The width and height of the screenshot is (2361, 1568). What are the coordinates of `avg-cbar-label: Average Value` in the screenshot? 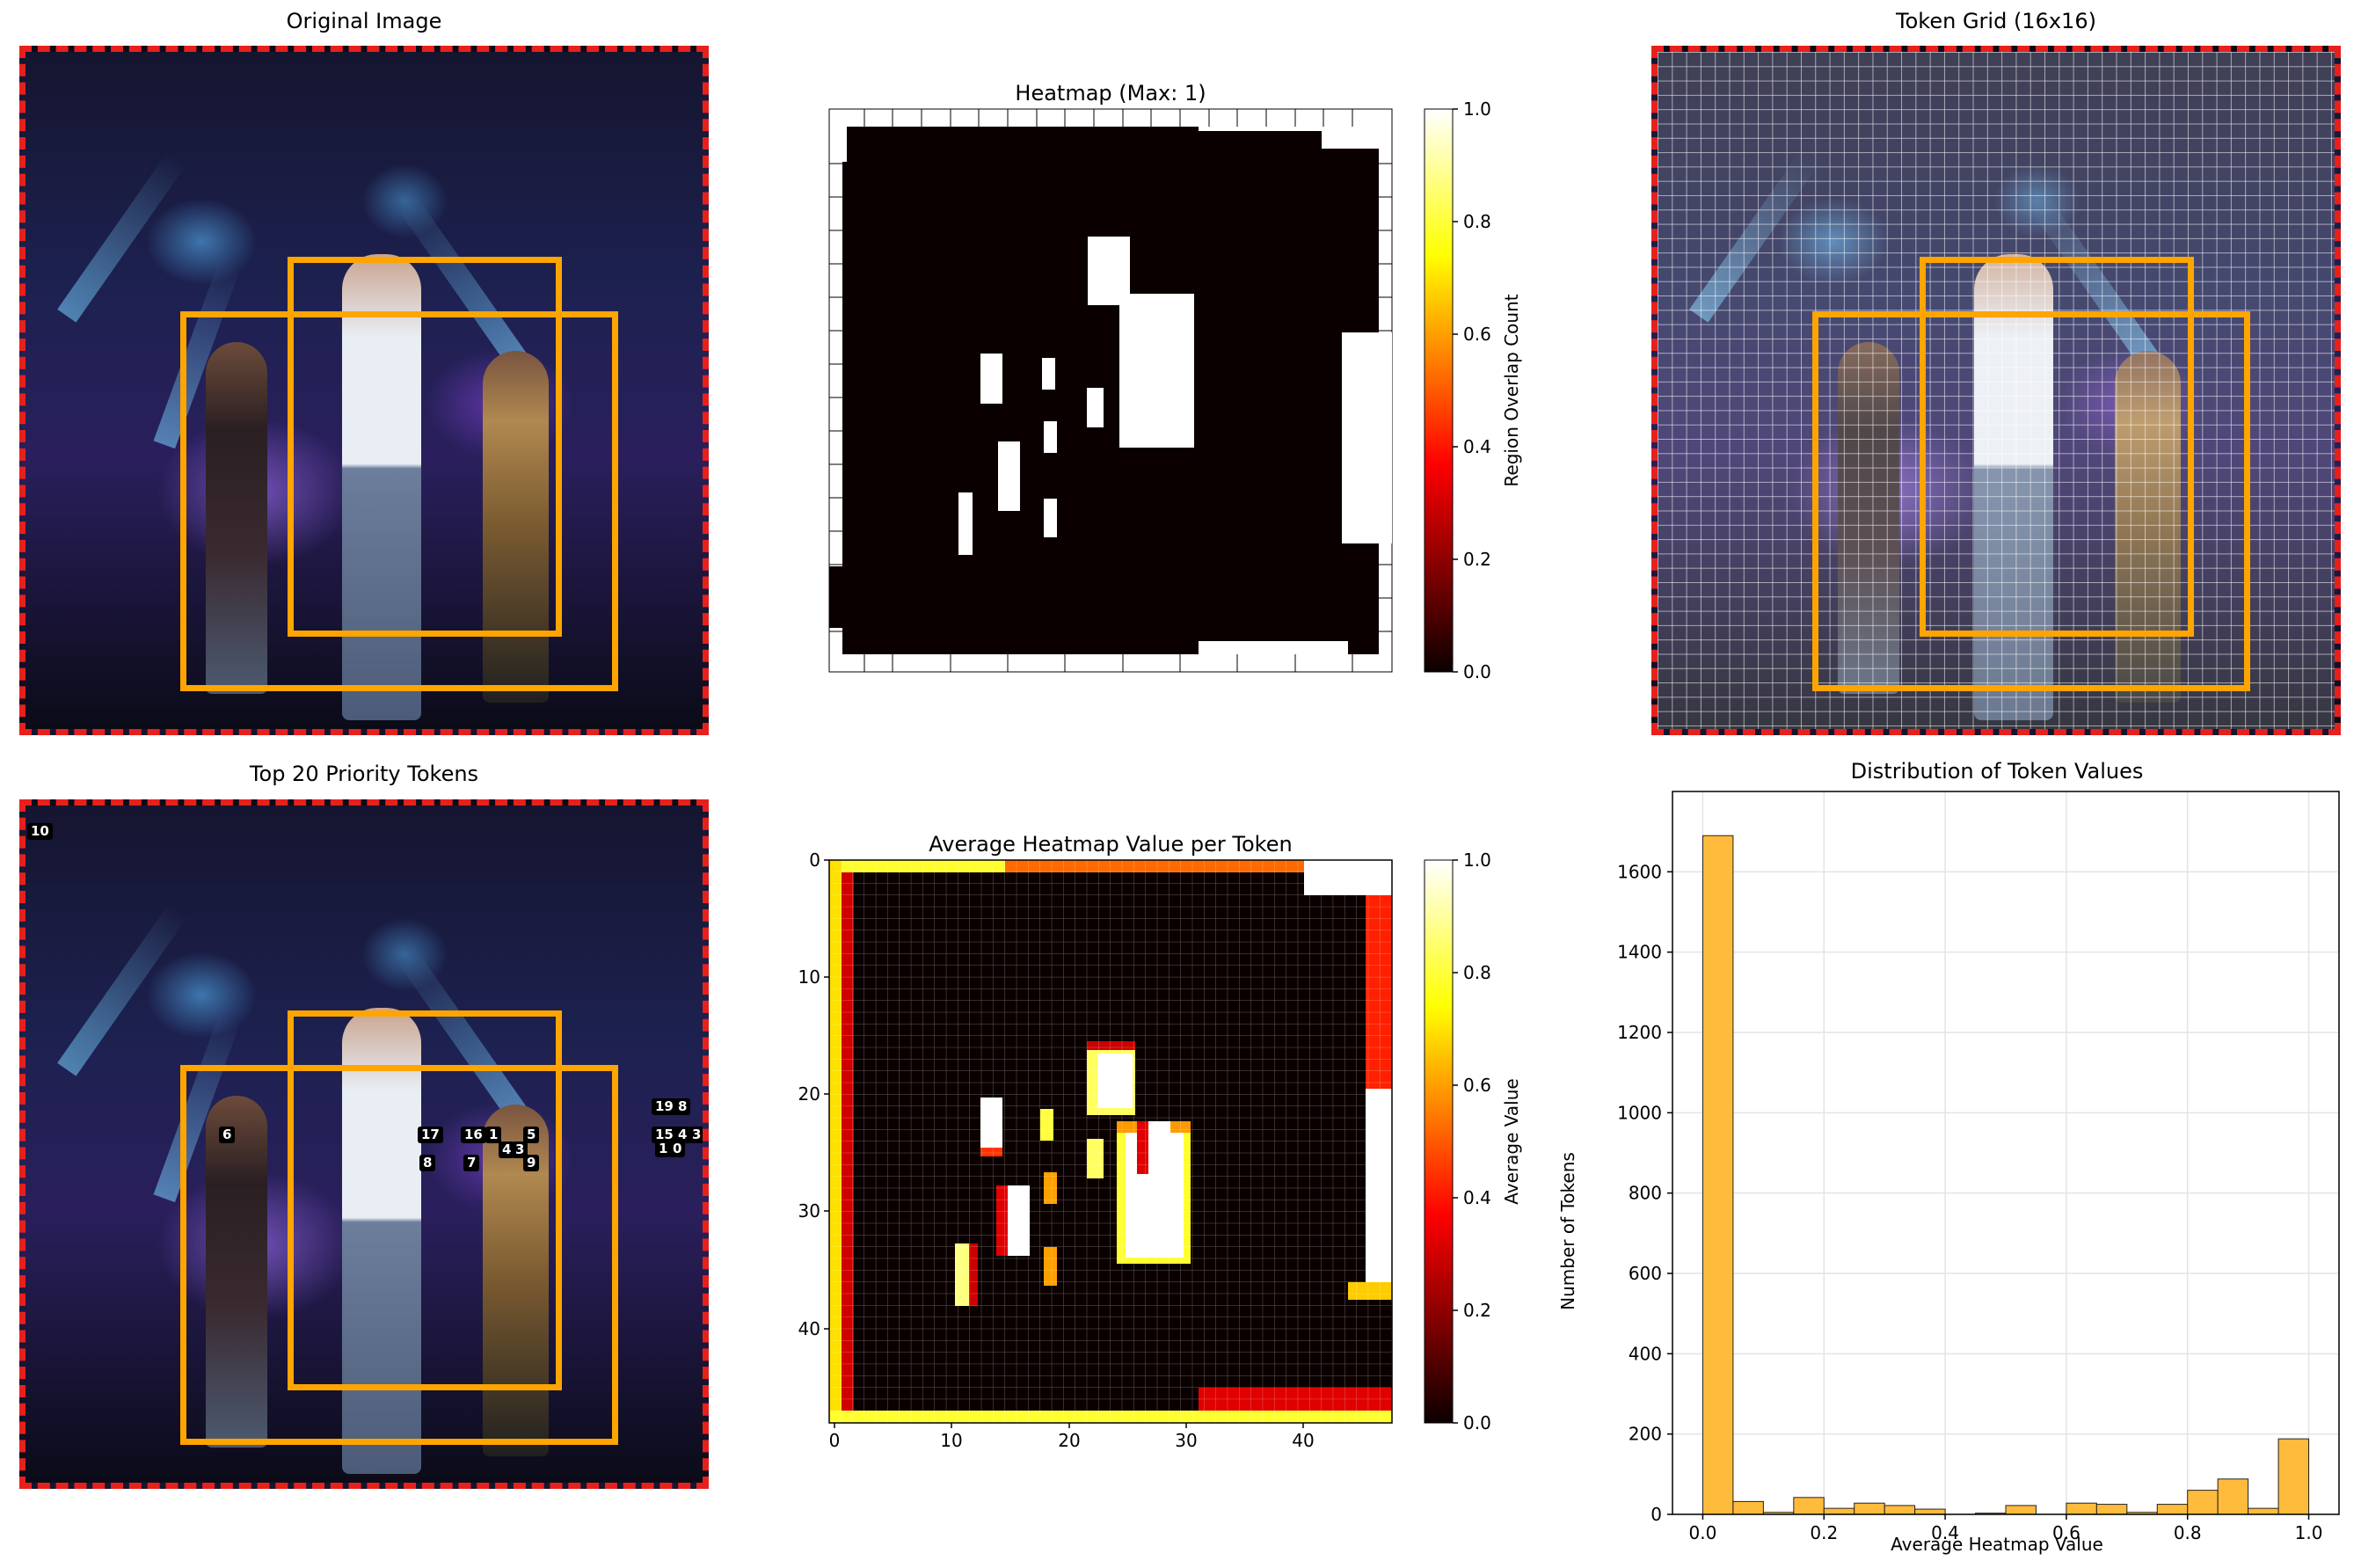 It's located at (1511, 1141).